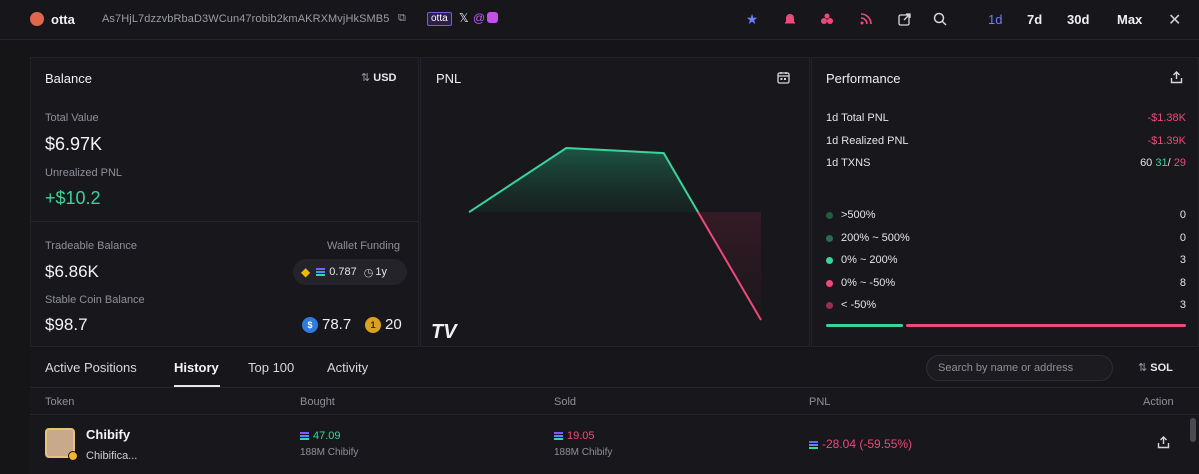  What do you see at coordinates (373, 325) in the screenshot?
I see `usdt-icon: 1` at bounding box center [373, 325].